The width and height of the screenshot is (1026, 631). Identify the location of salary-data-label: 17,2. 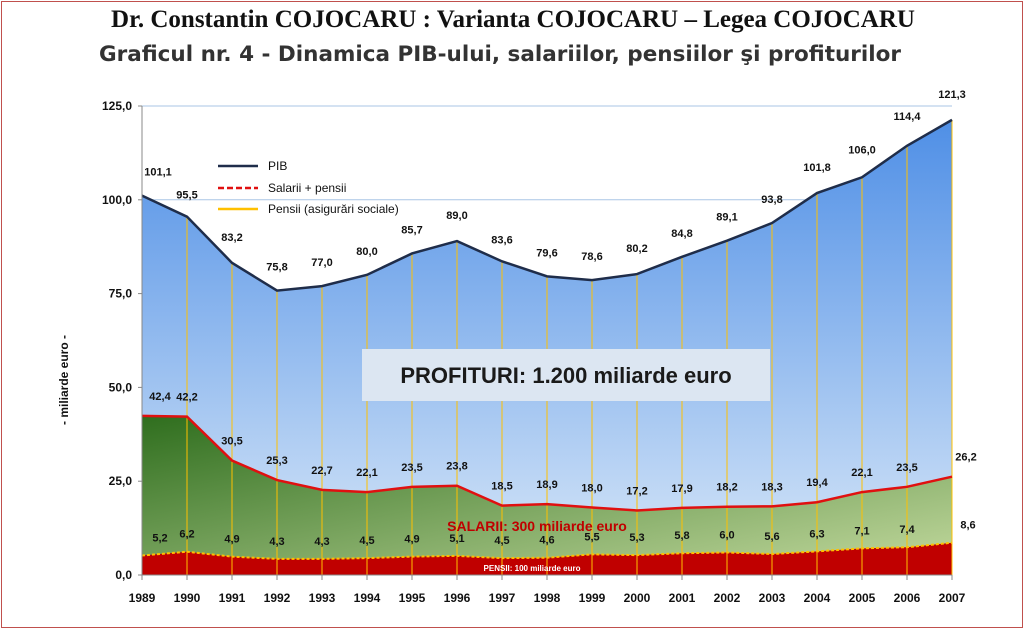
(636, 491).